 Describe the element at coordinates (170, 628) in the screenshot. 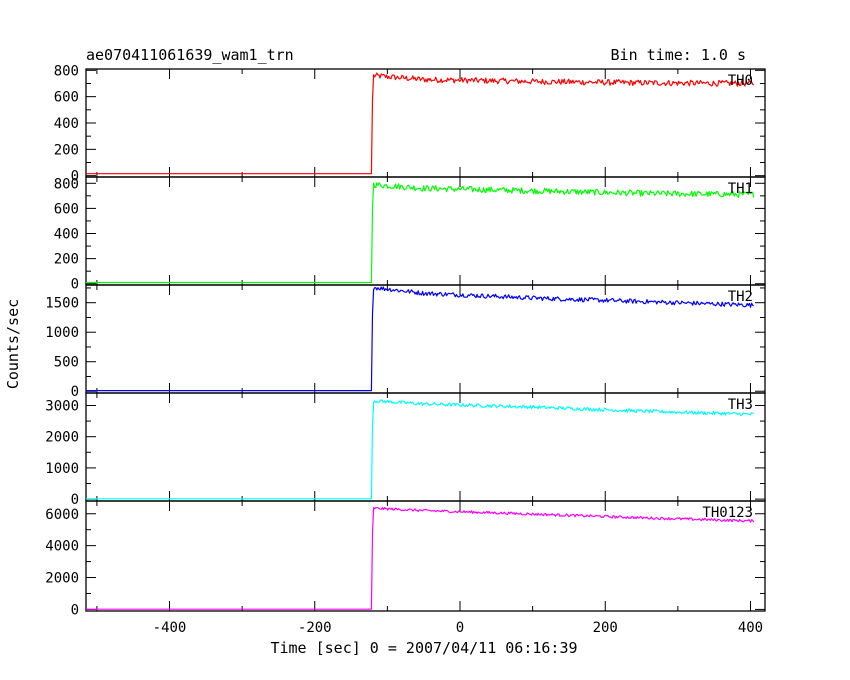

I see `x-tick-label: -400` at that location.